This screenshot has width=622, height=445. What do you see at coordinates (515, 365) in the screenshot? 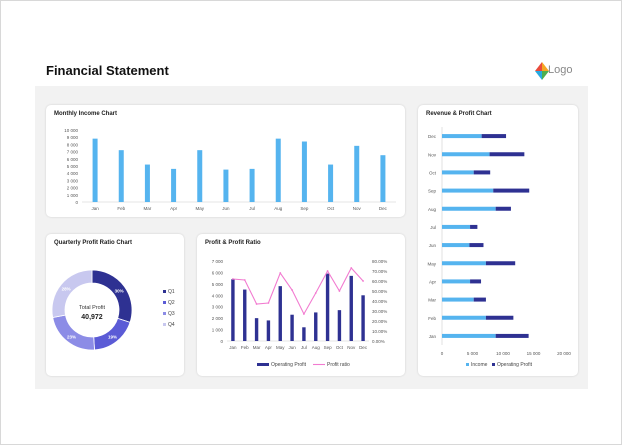
I see `legend-label: Operating Profit` at bounding box center [515, 365].